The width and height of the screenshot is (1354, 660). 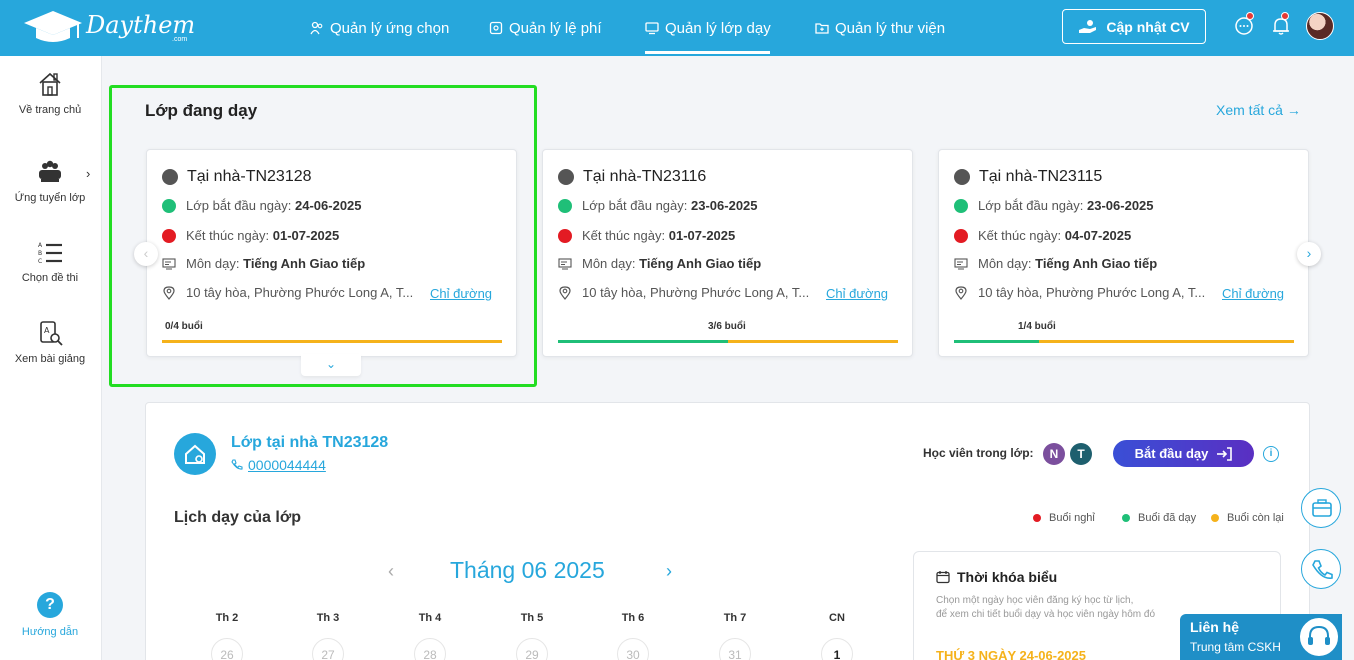 I want to click on class-card-title: Tại nhà-TN23116, so click(x=645, y=176).